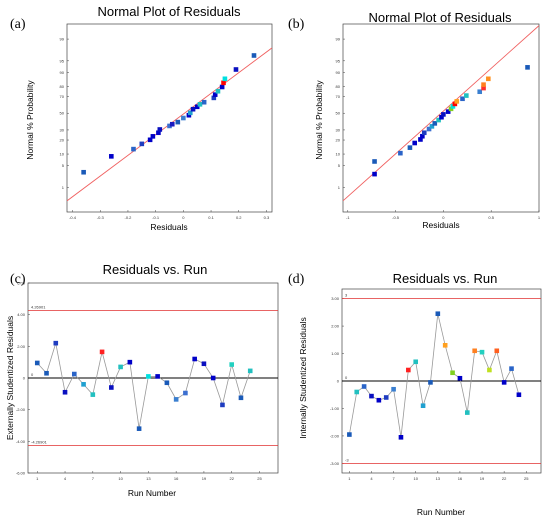 This screenshot has width=550, height=523. I want to click on ylabel-b: Normal % Probability, so click(319, 120).